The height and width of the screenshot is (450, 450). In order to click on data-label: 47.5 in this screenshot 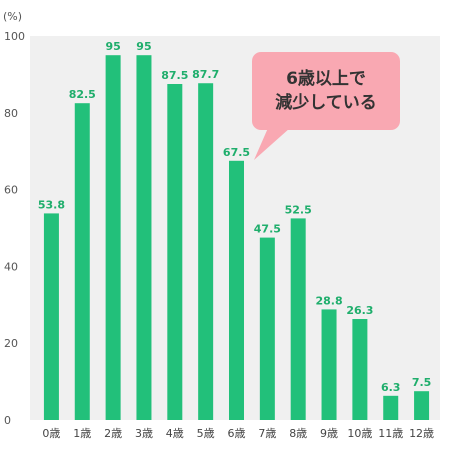, I will do `click(267, 229)`.